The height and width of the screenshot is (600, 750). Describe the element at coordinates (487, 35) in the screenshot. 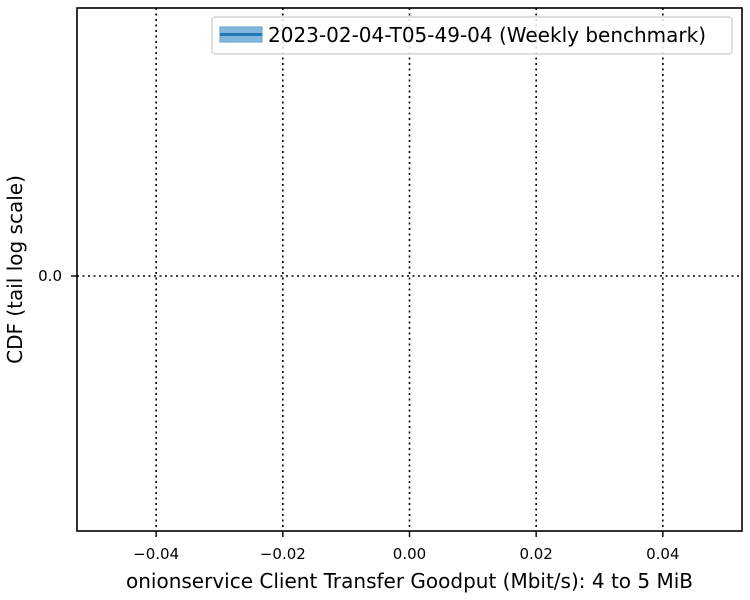

I see `legend-series-label: 2023-02-04-T05-49-04 (Weekly benchmark)` at that location.